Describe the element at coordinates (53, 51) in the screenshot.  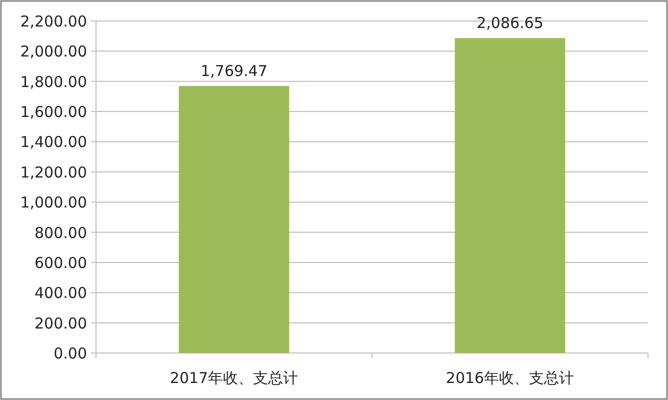
I see `y-tick-label: 2,000.00` at that location.